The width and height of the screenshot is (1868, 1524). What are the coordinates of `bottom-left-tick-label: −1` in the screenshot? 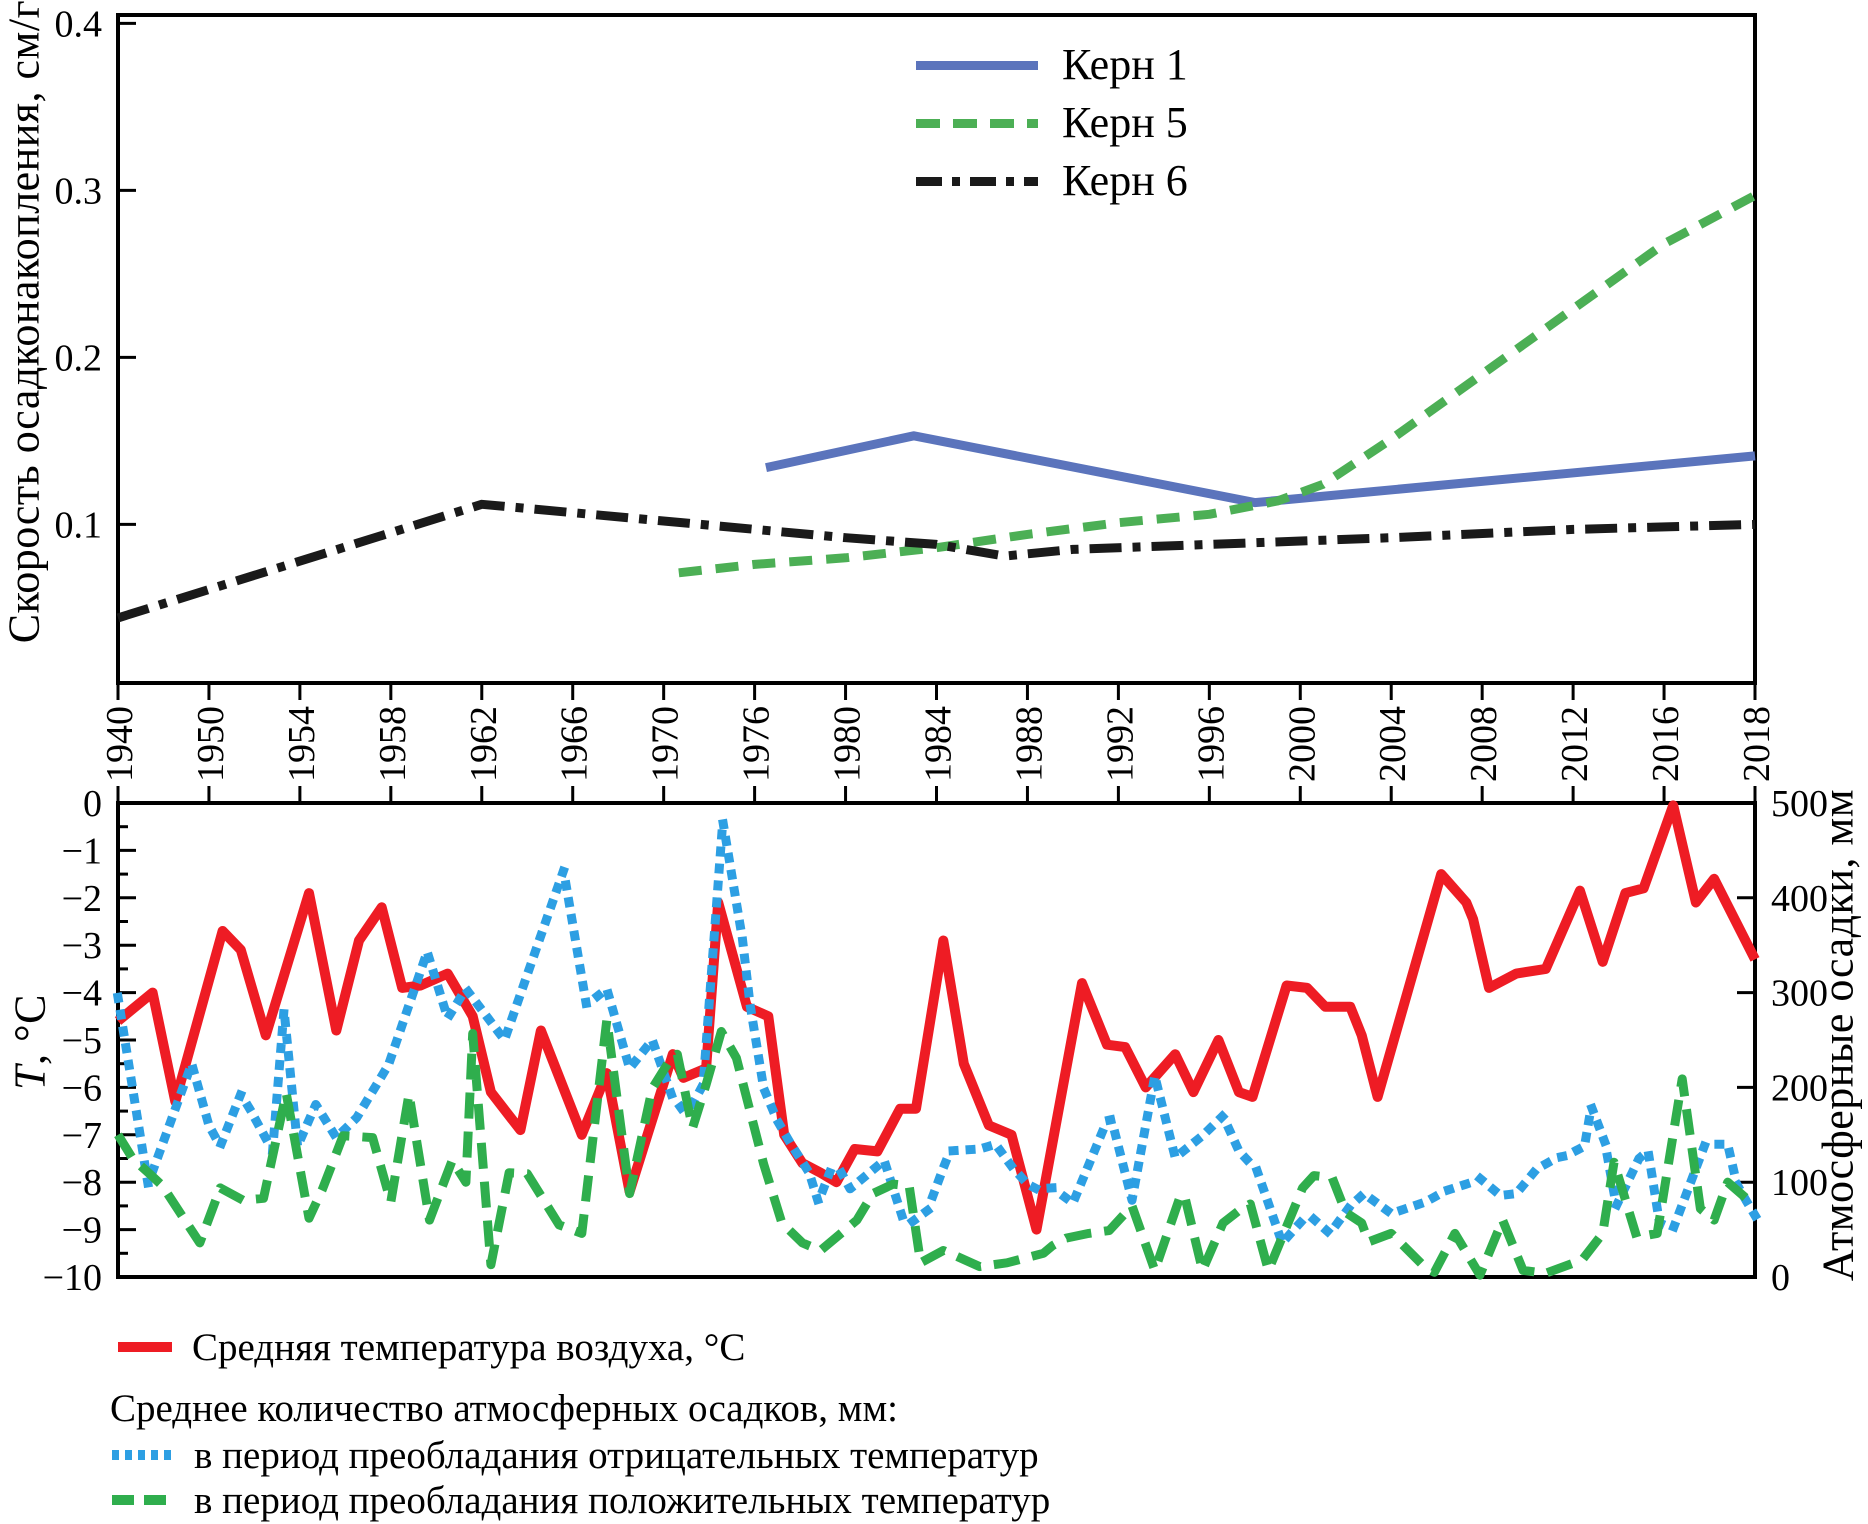 It's located at (82, 851).